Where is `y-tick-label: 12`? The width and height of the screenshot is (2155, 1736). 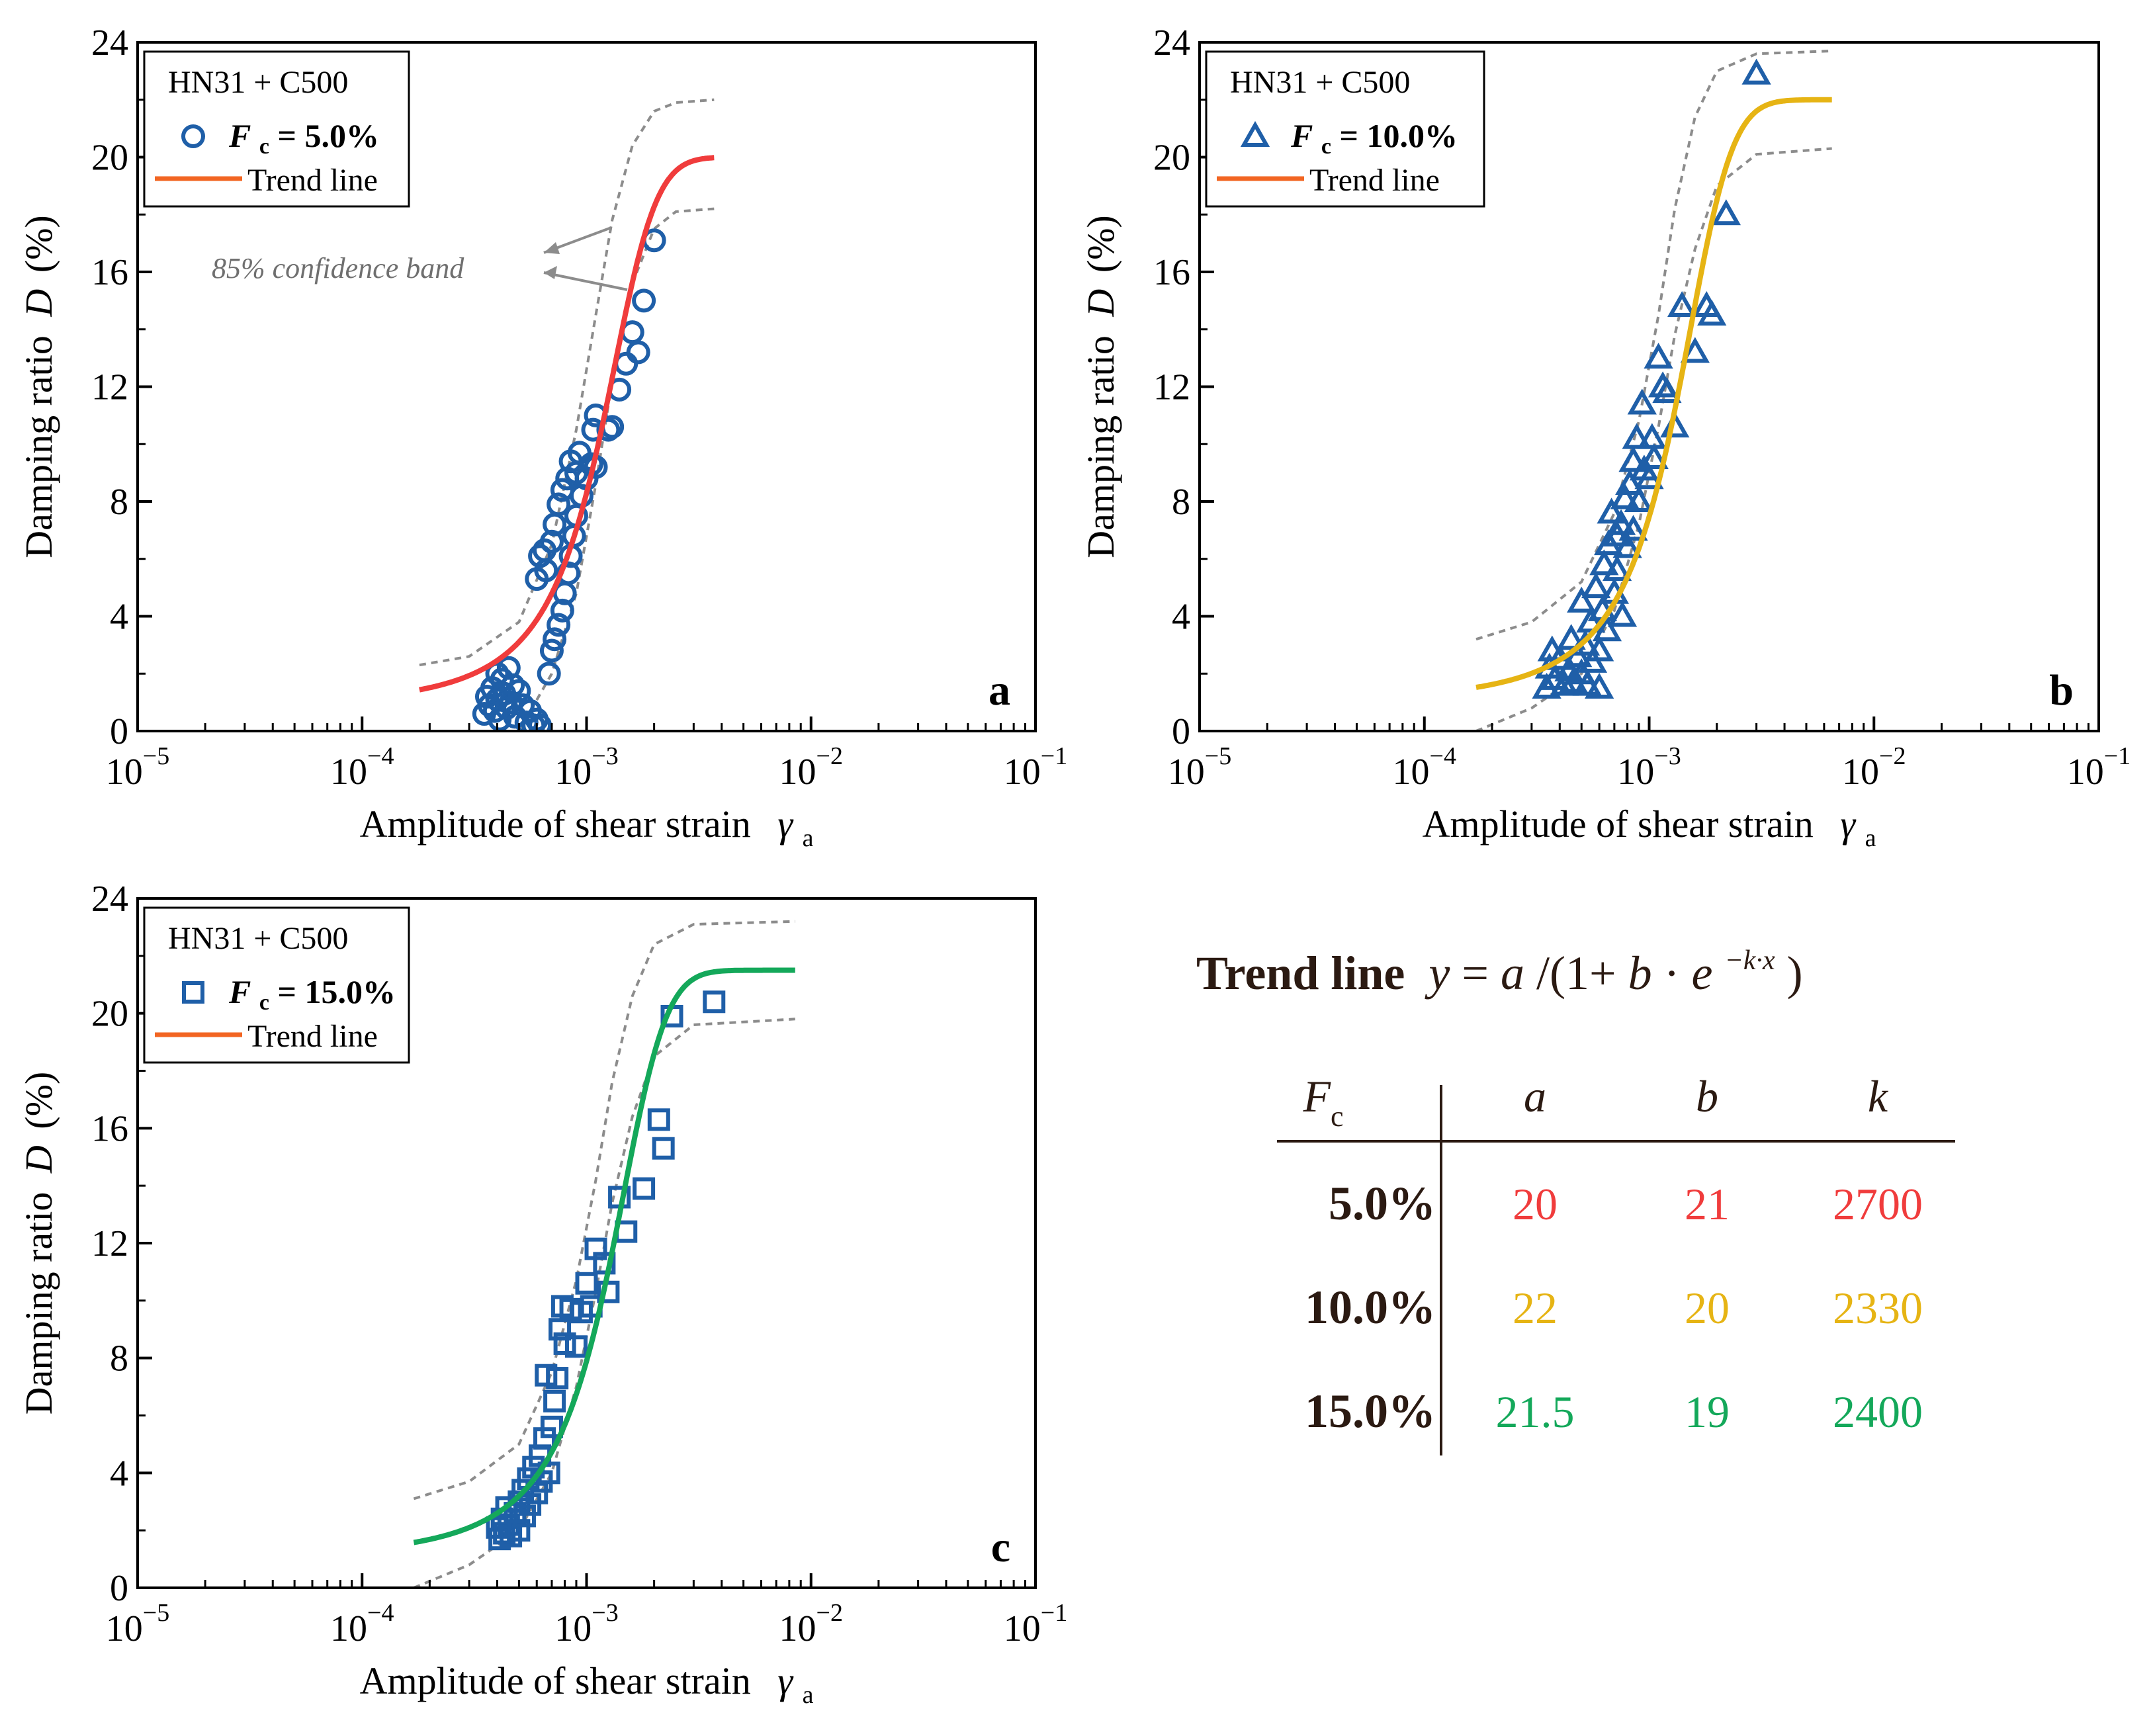
y-tick-label: 12 is located at coordinates (109, 387).